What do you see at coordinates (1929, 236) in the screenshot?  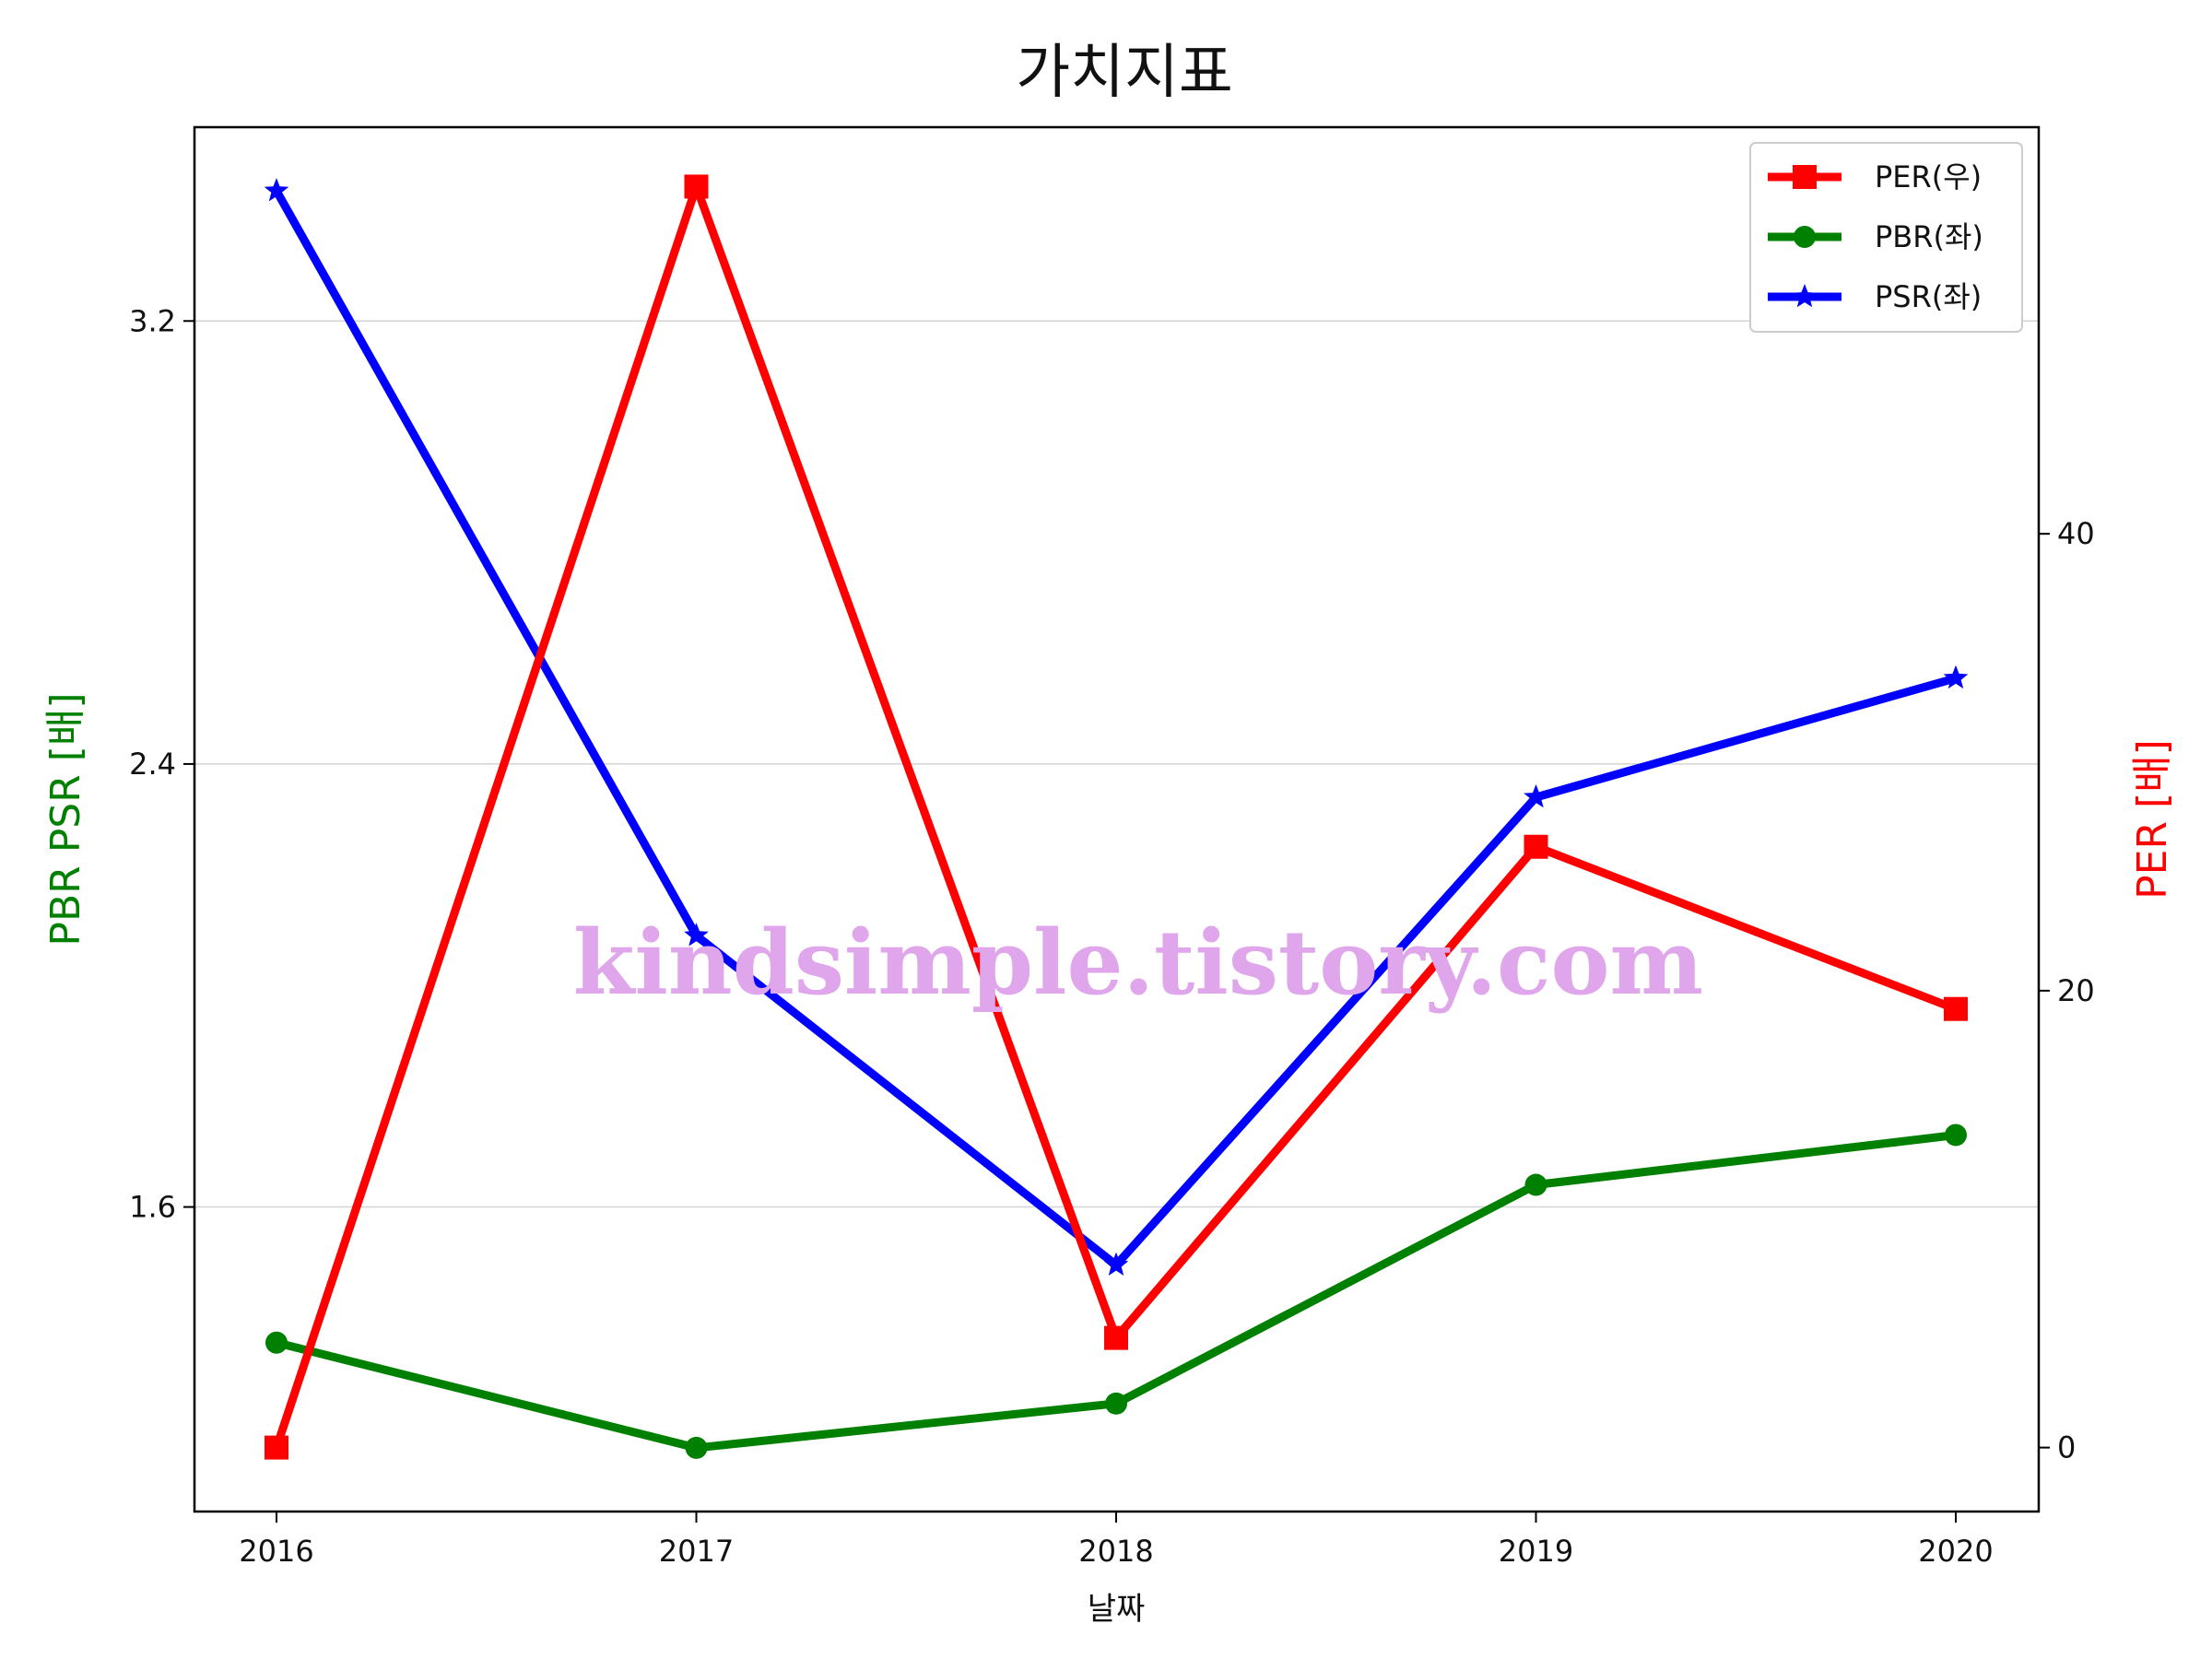 I see `legend-label-1: PBR(좌)` at bounding box center [1929, 236].